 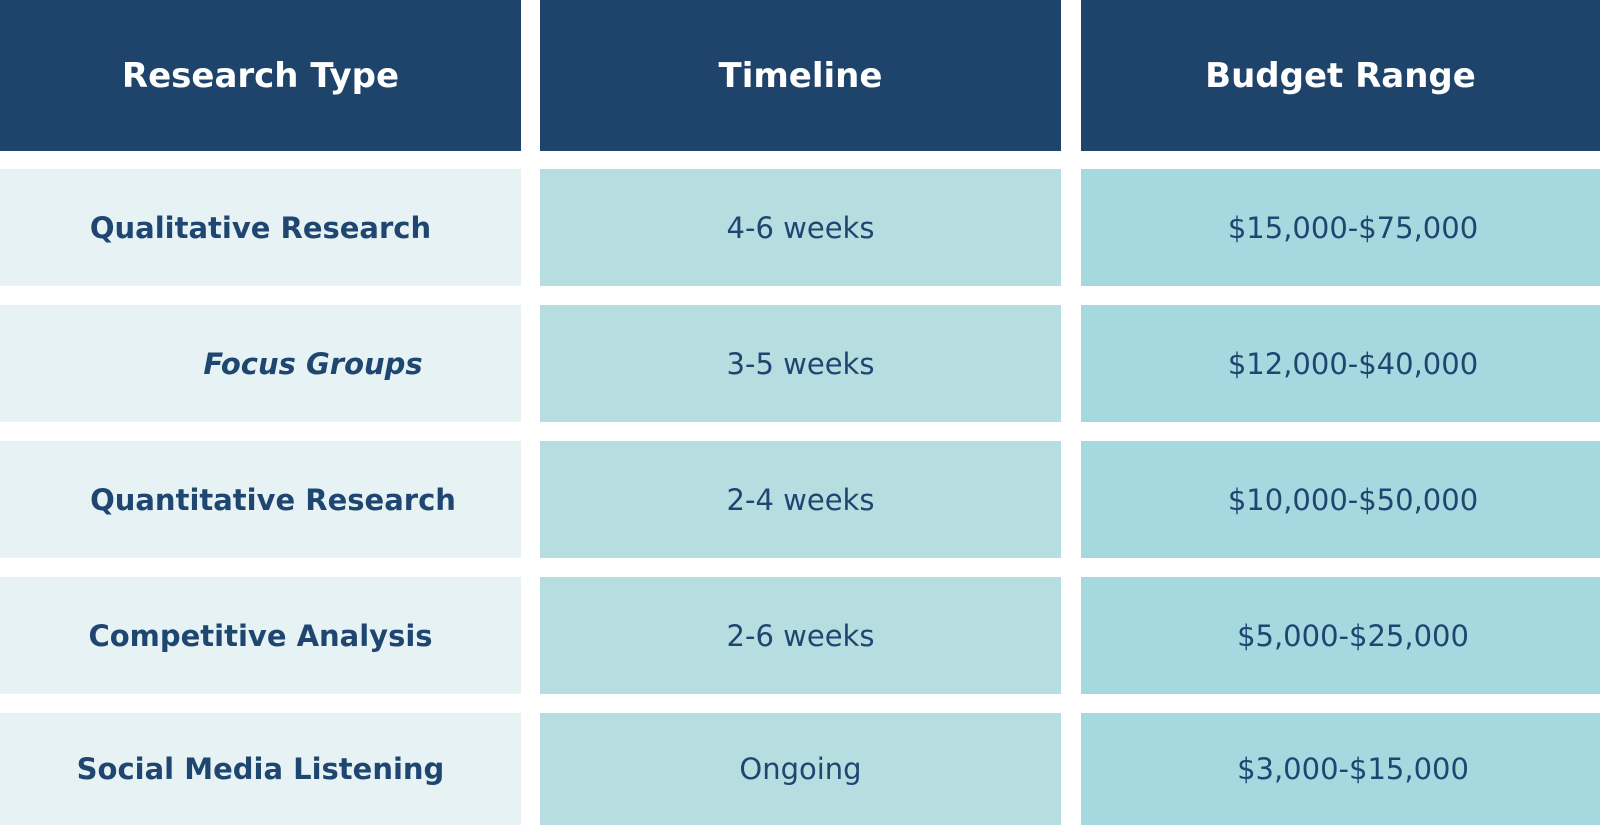 I want to click on row-3-research-type: Quantitative Research, so click(x=260, y=499).